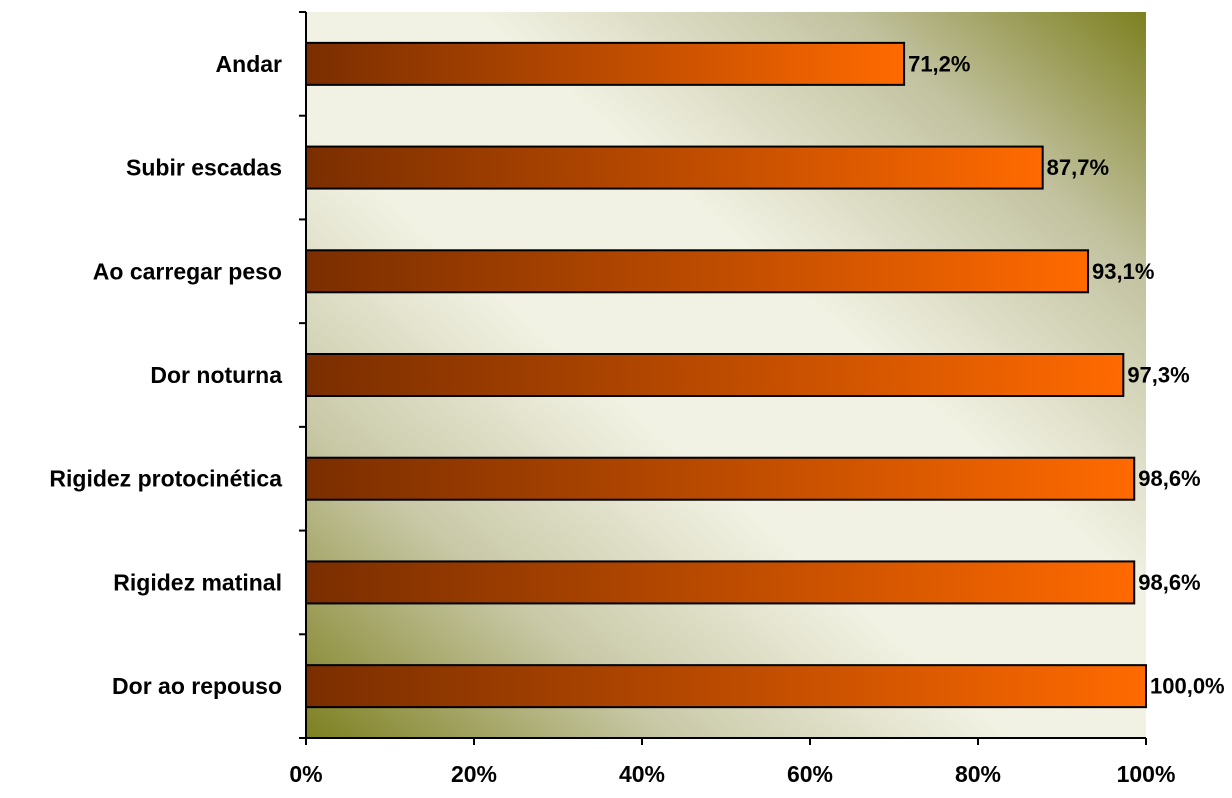 This screenshot has height=798, width=1232. Describe the element at coordinates (642, 774) in the screenshot. I see `x-tick-label: 40%` at that location.